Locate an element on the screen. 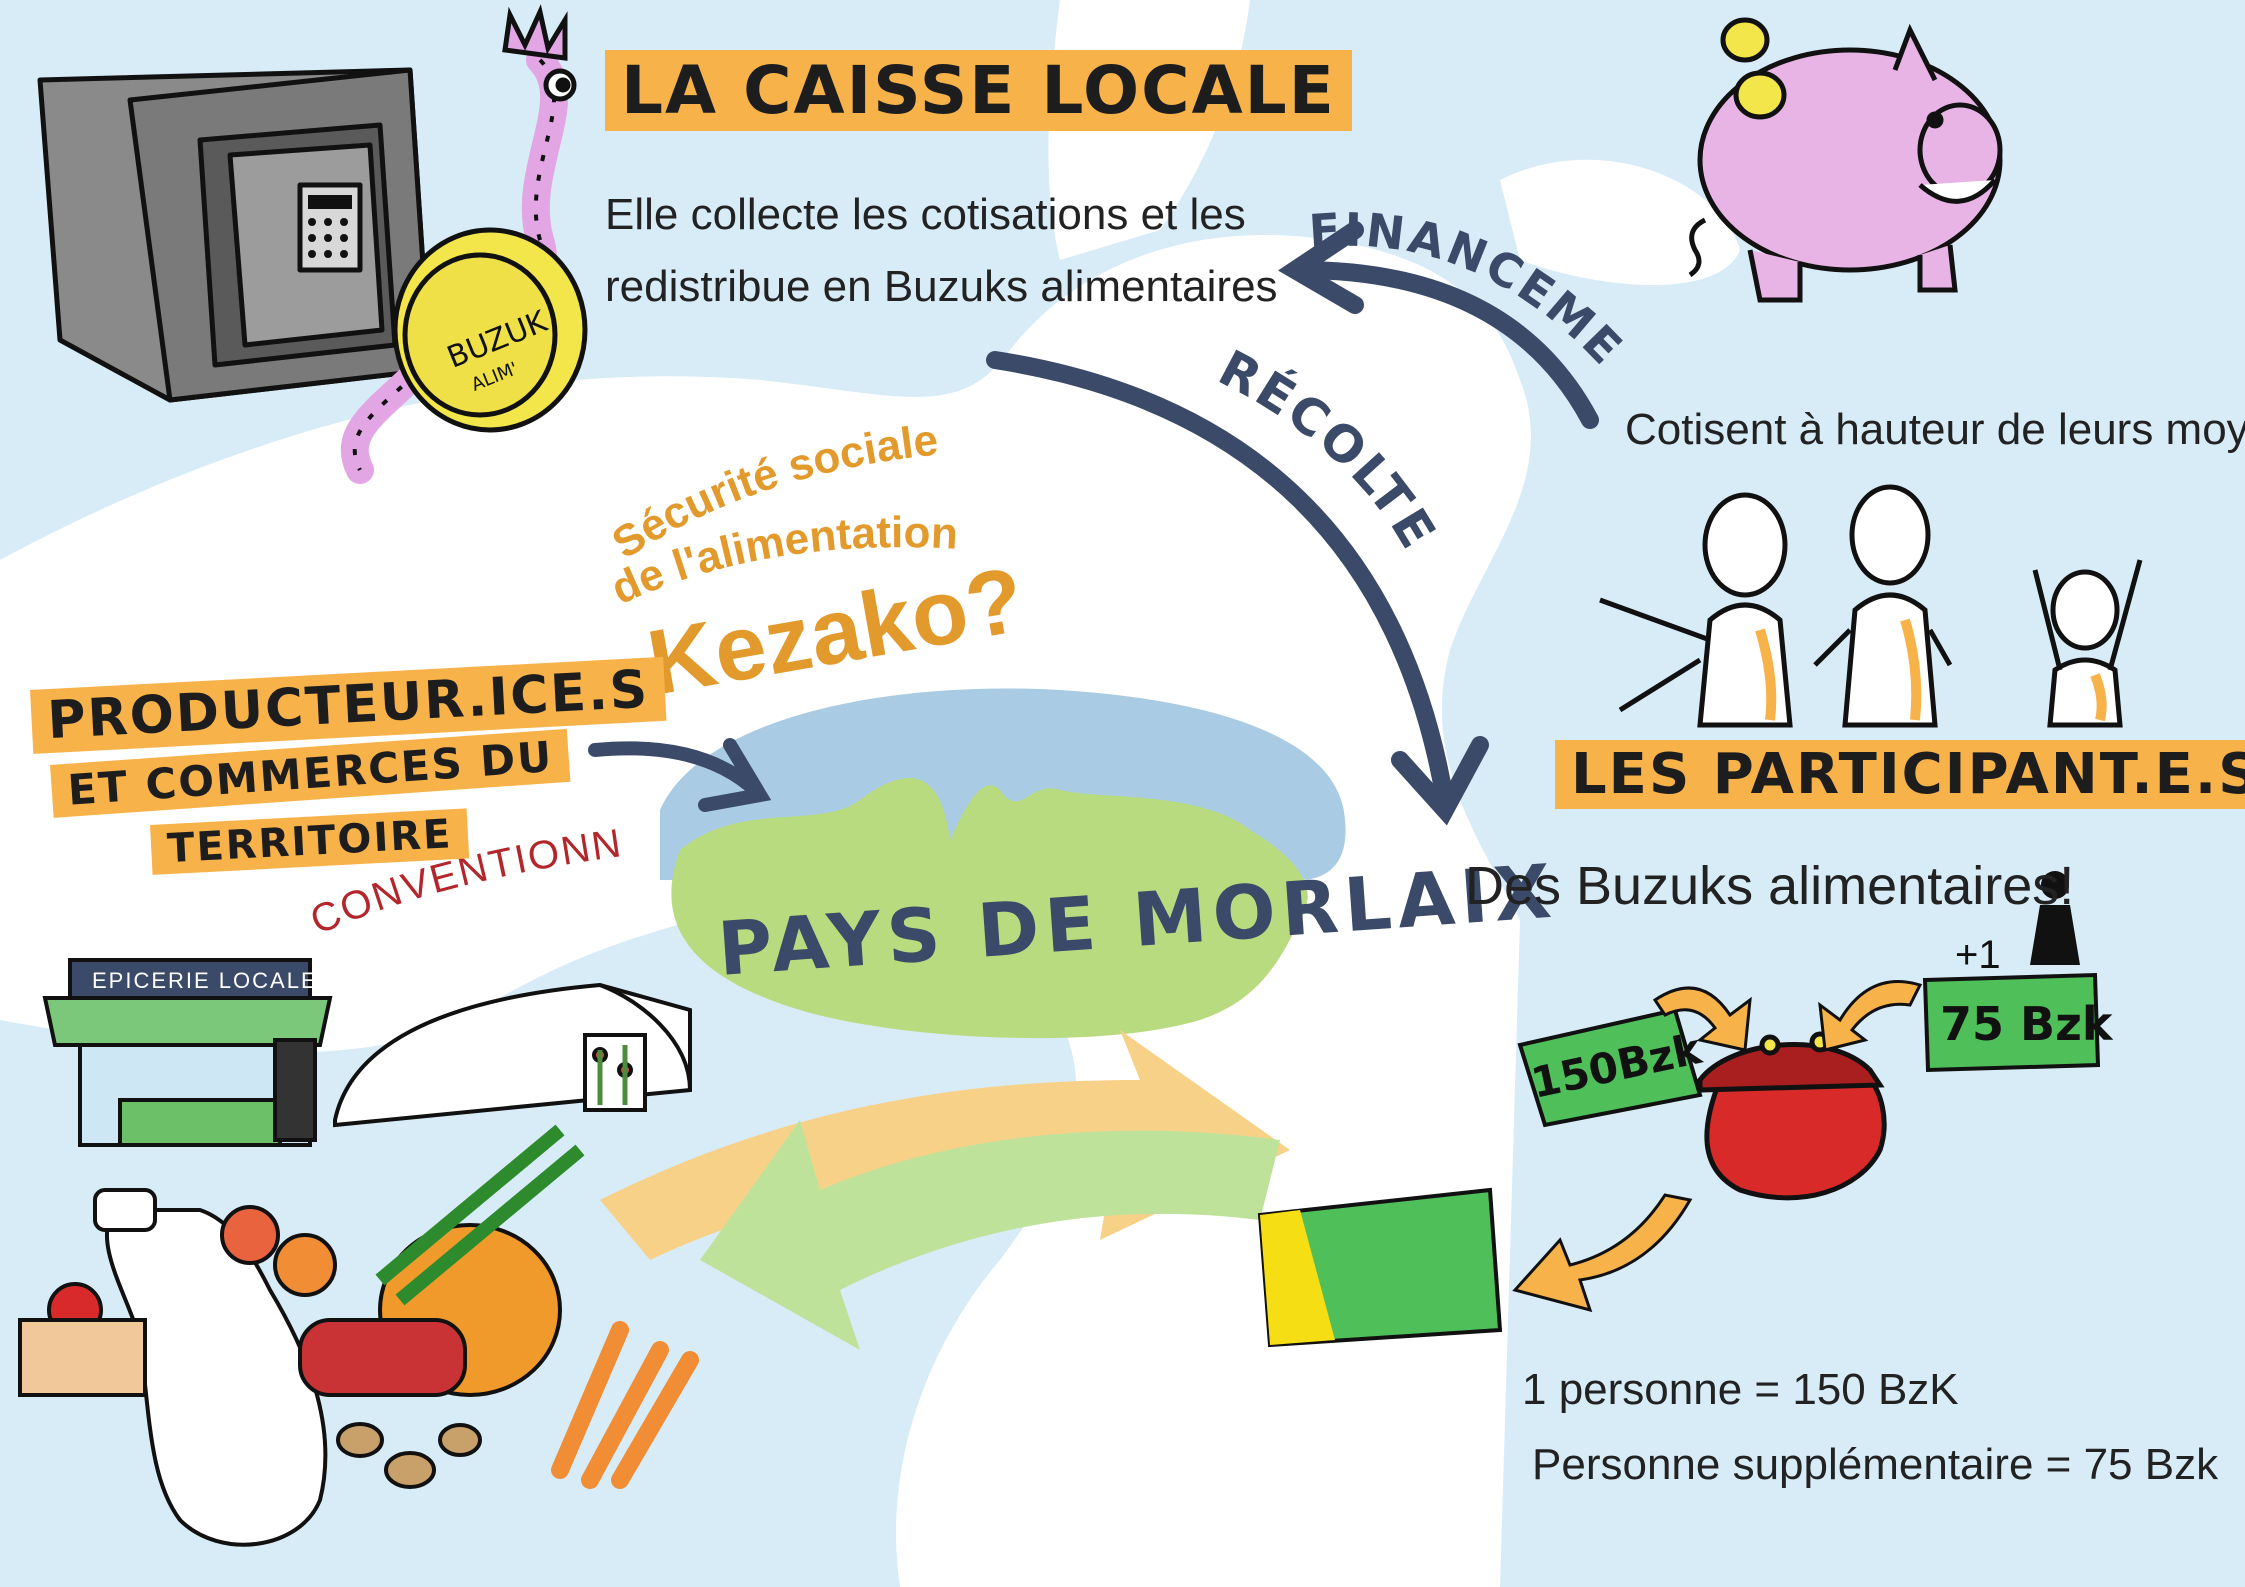  recolte-arrow is located at coordinates (1237, 588).